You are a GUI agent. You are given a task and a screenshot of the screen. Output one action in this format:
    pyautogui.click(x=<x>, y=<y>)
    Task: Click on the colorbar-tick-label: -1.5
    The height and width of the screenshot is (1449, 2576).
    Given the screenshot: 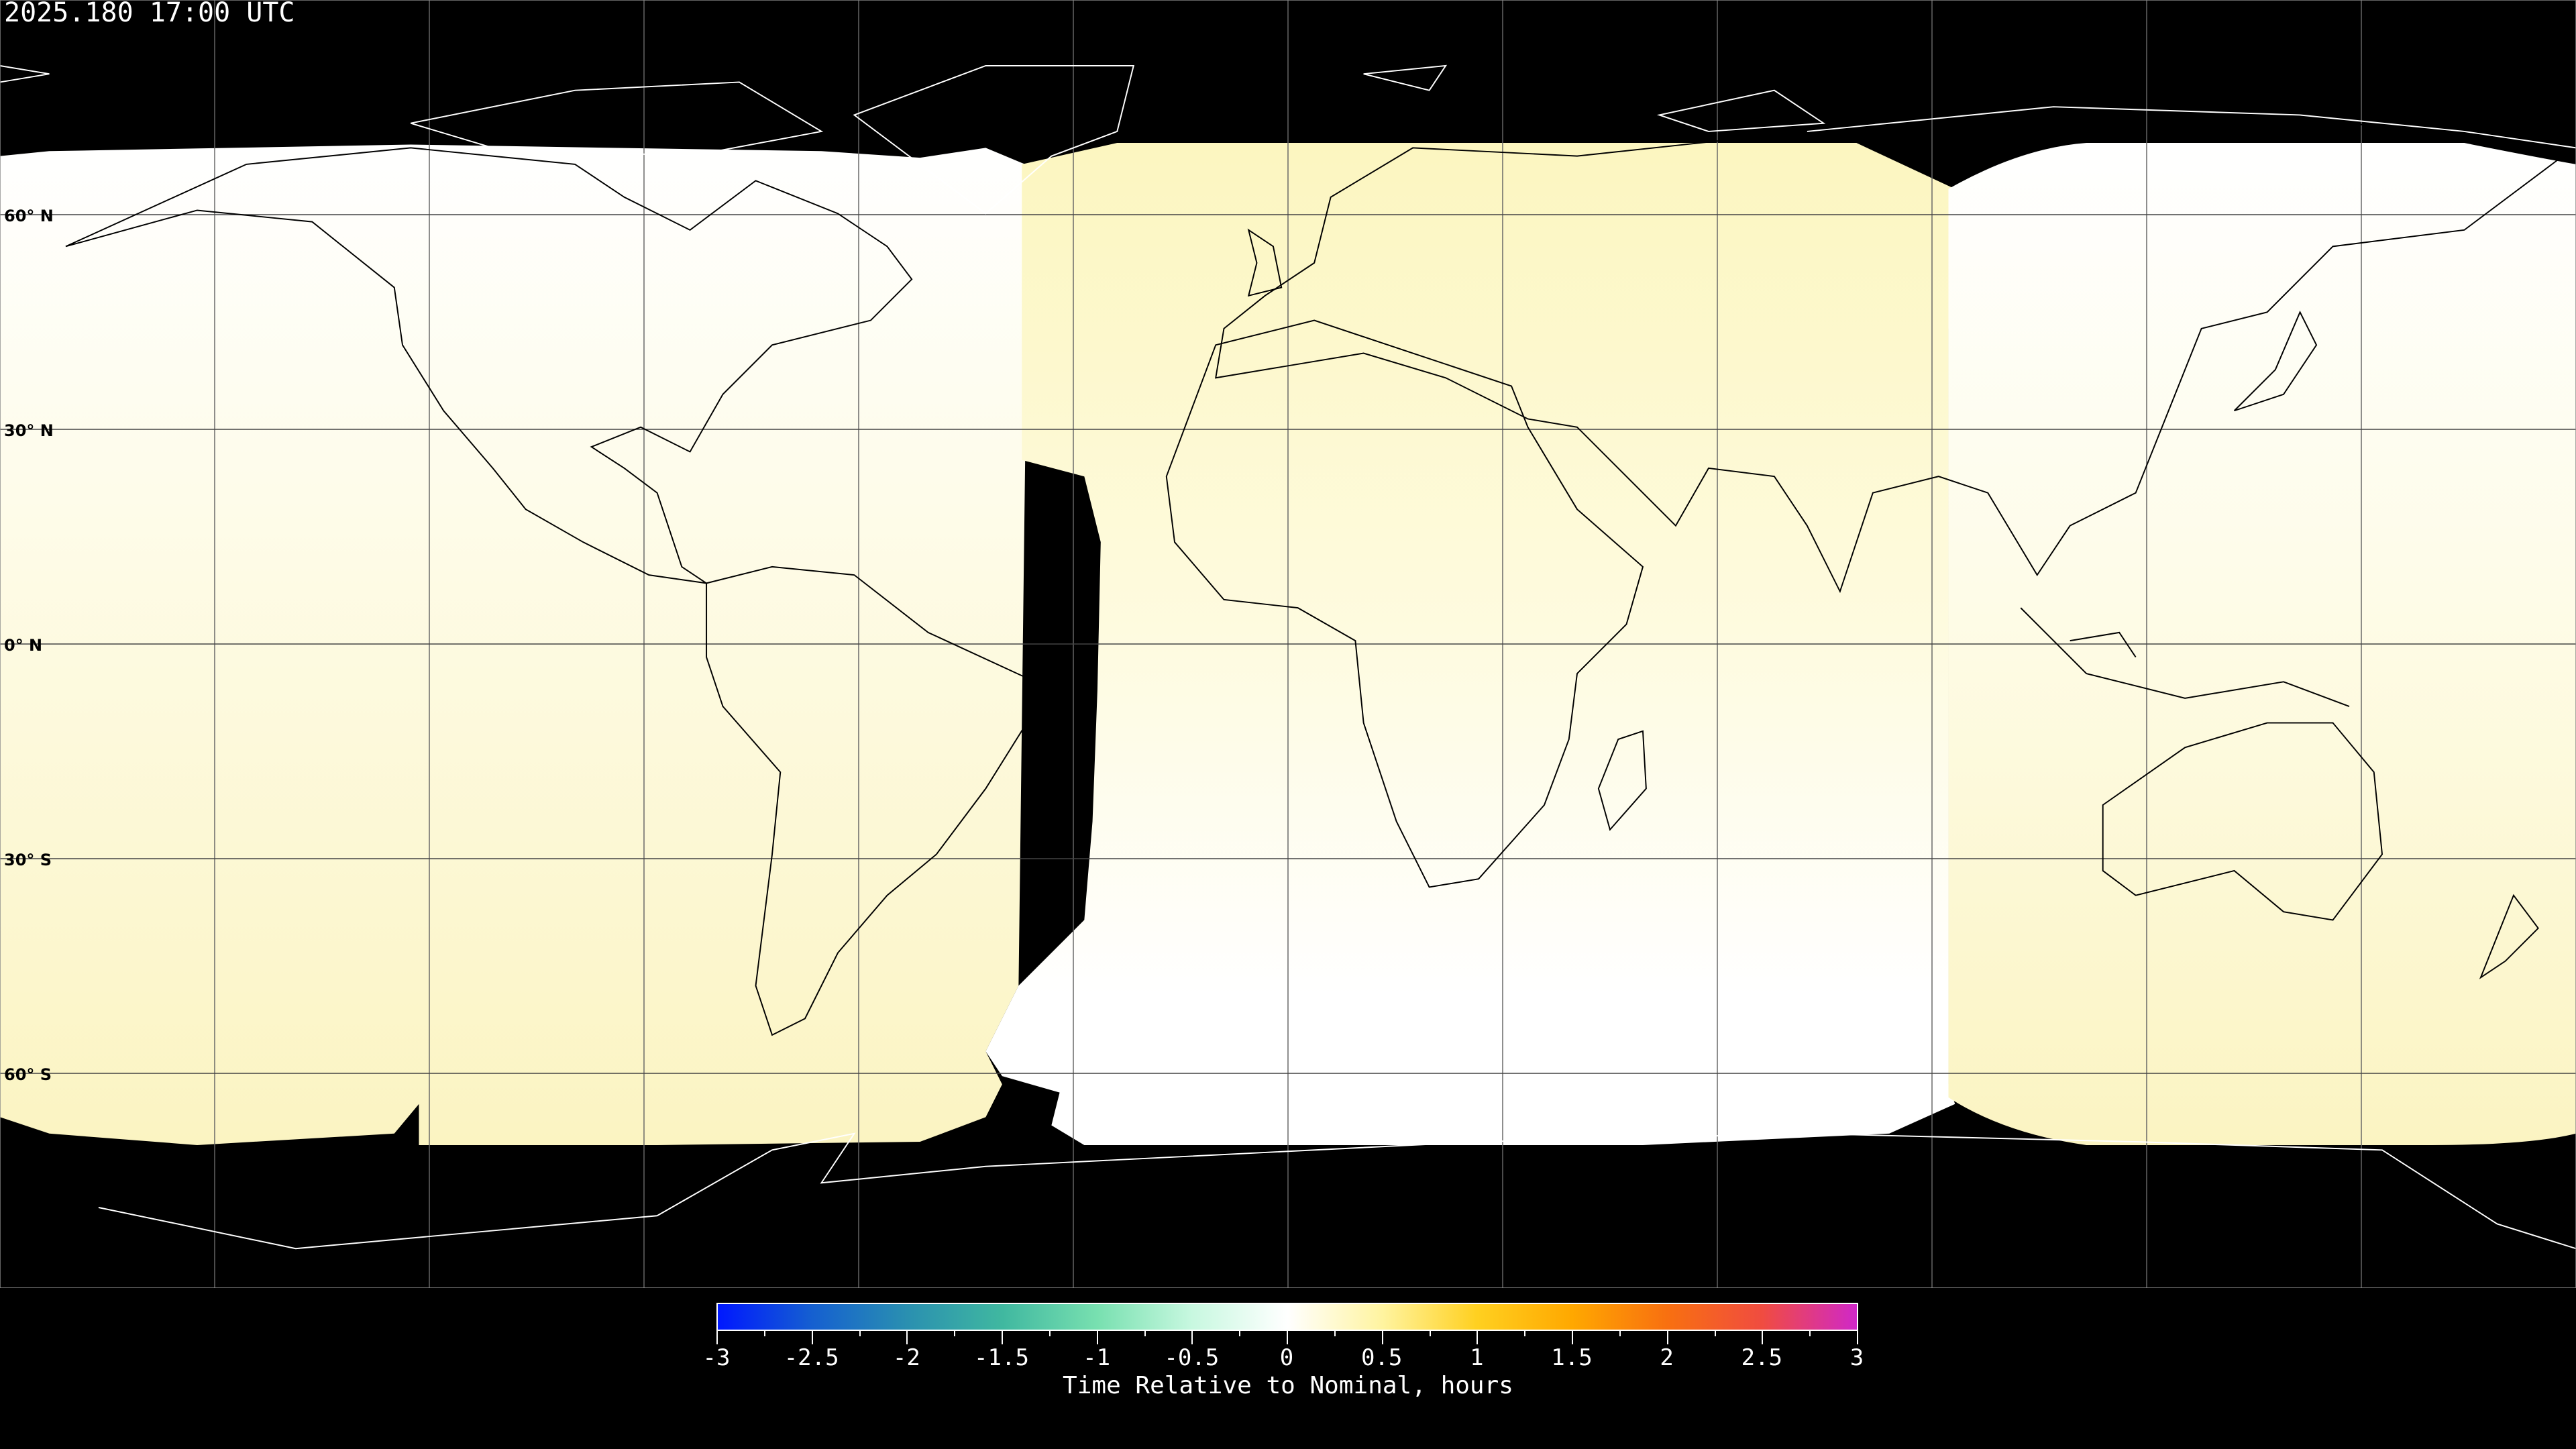 What is the action you would take?
    pyautogui.click(x=1001, y=1357)
    